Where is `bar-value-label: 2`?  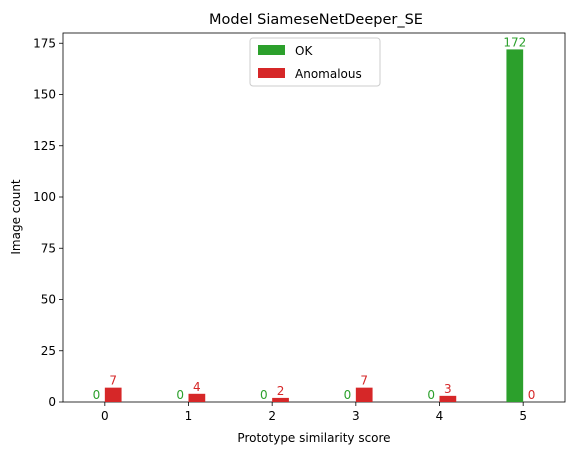 bar-value-label: 2 is located at coordinates (281, 391).